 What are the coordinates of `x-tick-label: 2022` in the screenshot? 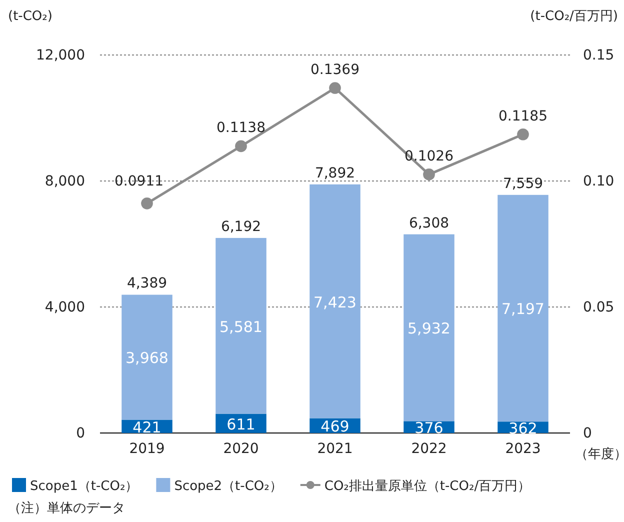 It's located at (429, 448).